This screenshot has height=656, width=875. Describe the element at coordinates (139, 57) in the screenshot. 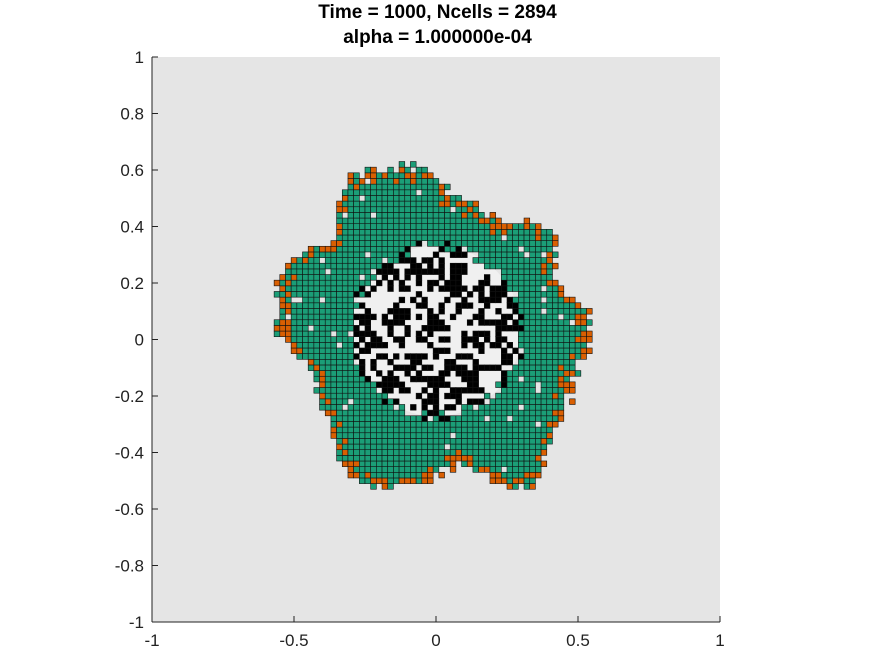

I see `y-tick-label: 1` at that location.